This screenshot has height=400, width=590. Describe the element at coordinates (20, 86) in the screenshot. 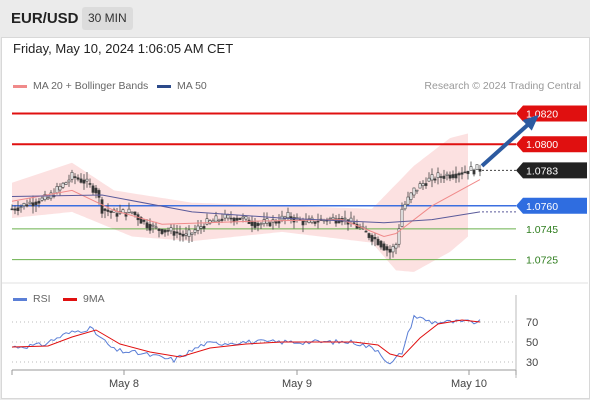

I see `ma20-swatch` at that location.